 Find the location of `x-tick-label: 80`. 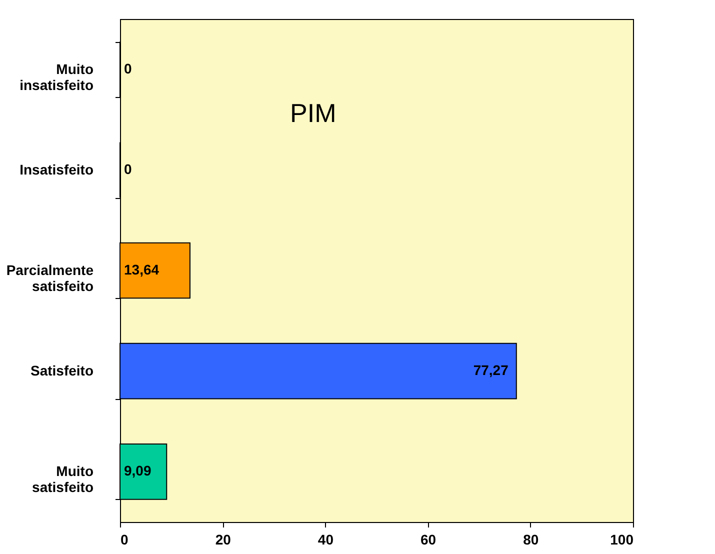

x-tick-label: 80 is located at coordinates (531, 540).